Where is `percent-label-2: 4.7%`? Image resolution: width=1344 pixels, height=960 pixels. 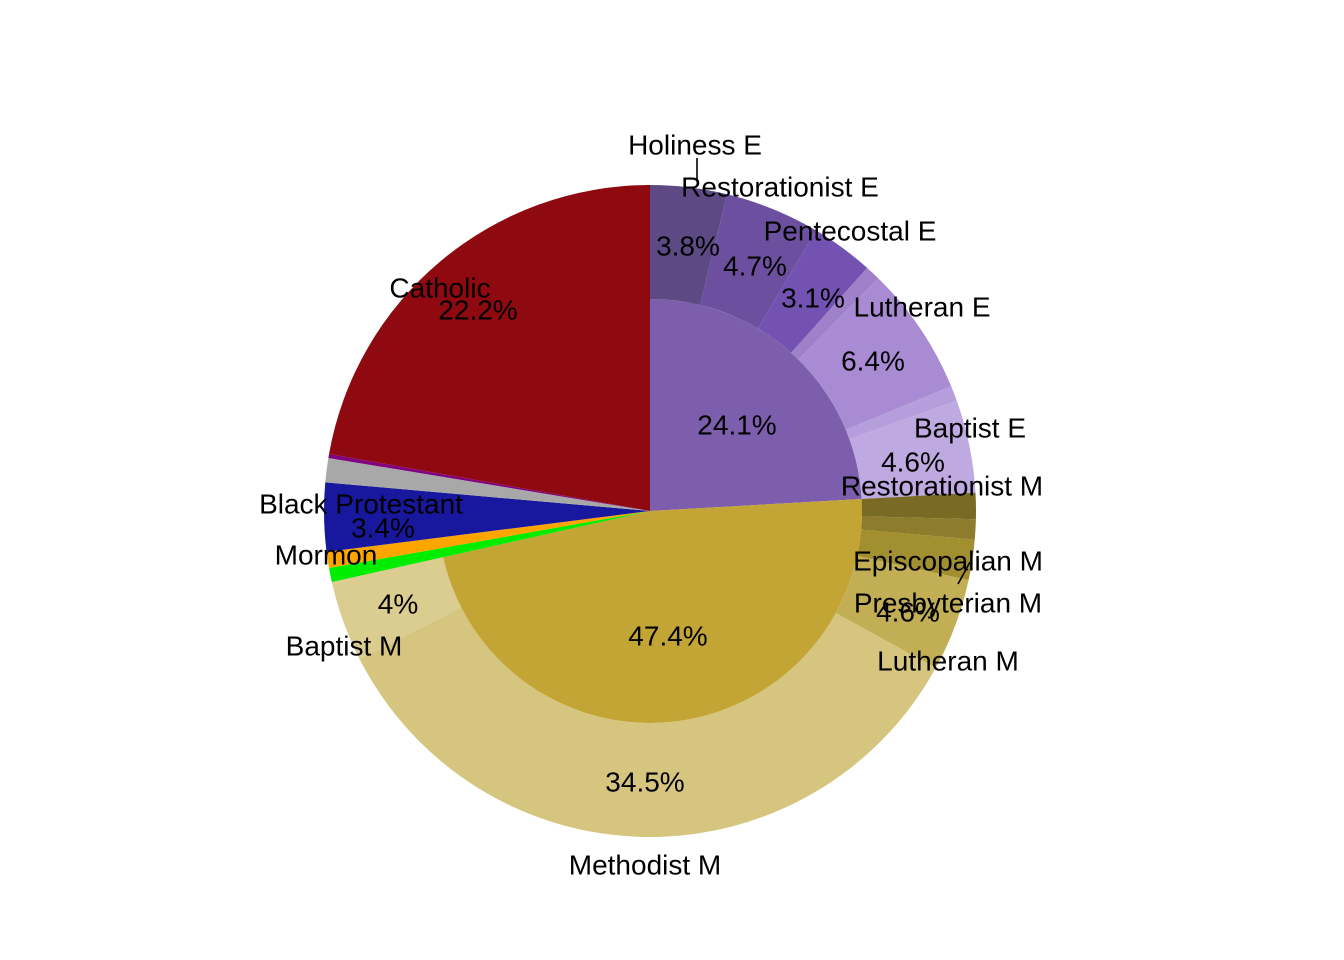
percent-label-2: 4.7% is located at coordinates (755, 266).